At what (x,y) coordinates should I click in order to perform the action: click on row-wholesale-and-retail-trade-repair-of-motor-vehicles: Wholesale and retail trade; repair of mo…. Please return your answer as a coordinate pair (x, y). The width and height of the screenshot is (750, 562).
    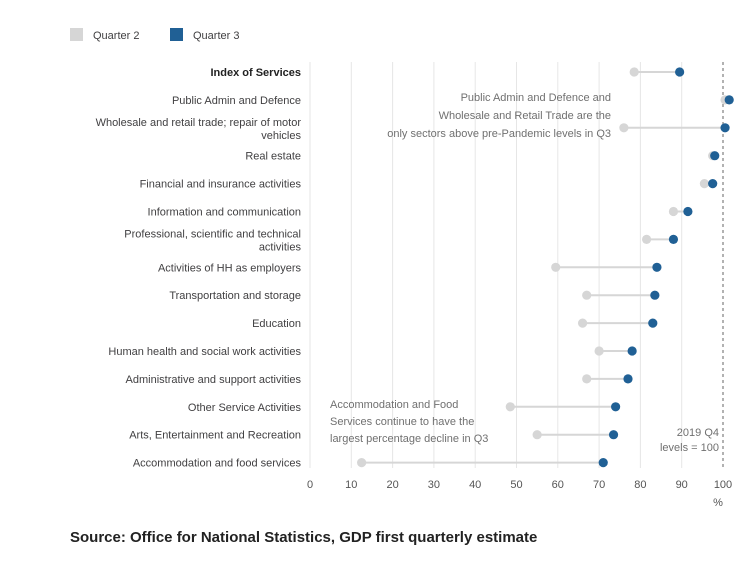
    Looking at the image, I should click on (413, 129).